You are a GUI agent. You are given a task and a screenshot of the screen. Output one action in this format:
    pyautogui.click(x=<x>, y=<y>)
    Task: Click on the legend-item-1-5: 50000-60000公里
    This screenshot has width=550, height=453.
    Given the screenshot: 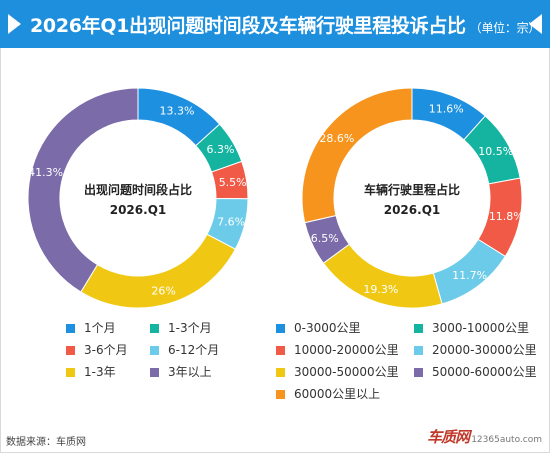 What is the action you would take?
    pyautogui.click(x=475, y=372)
    